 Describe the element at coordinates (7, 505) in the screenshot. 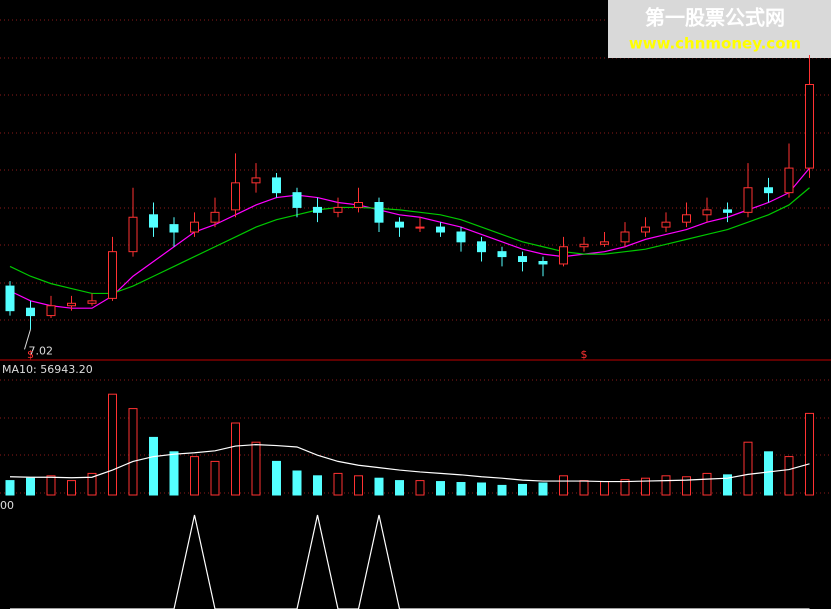

I see `indicator-label: 00` at that location.